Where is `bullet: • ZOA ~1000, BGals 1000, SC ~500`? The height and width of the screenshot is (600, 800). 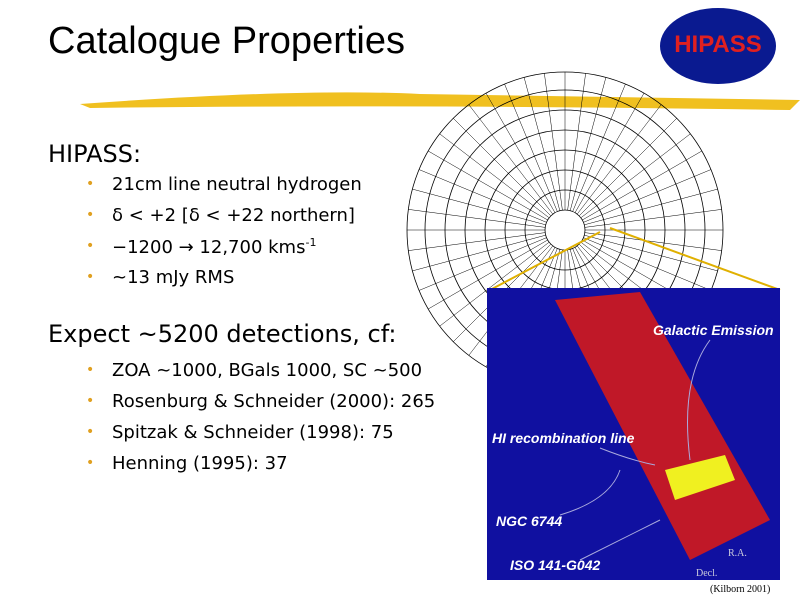
bullet: • ZOA ~1000, BGals 1000, SC ~500 is located at coordinates (254, 370).